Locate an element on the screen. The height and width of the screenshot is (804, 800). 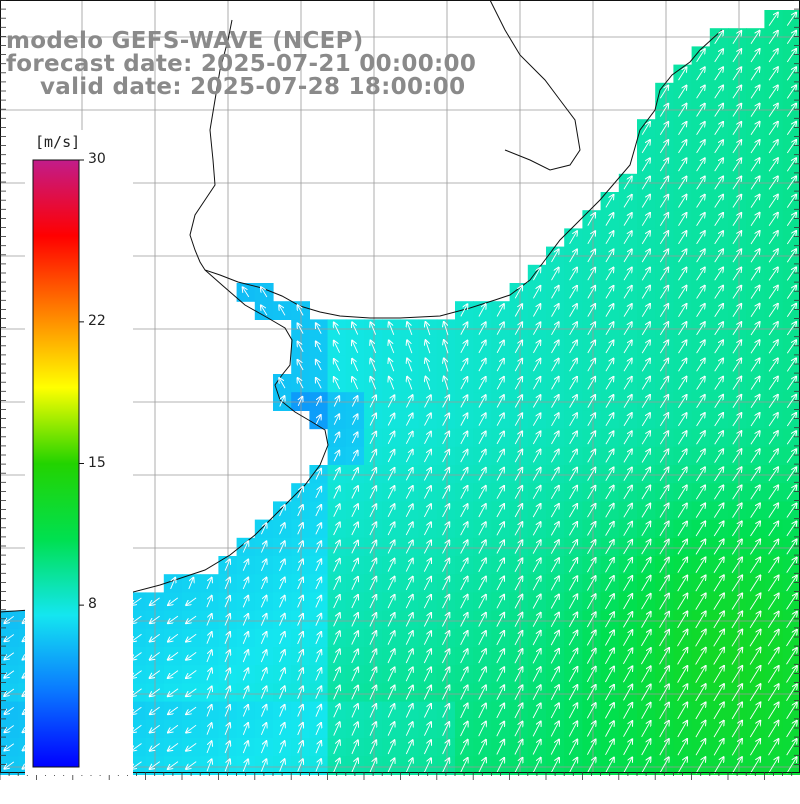
colorbar-unit: [m/s] is located at coordinates (58, 142).